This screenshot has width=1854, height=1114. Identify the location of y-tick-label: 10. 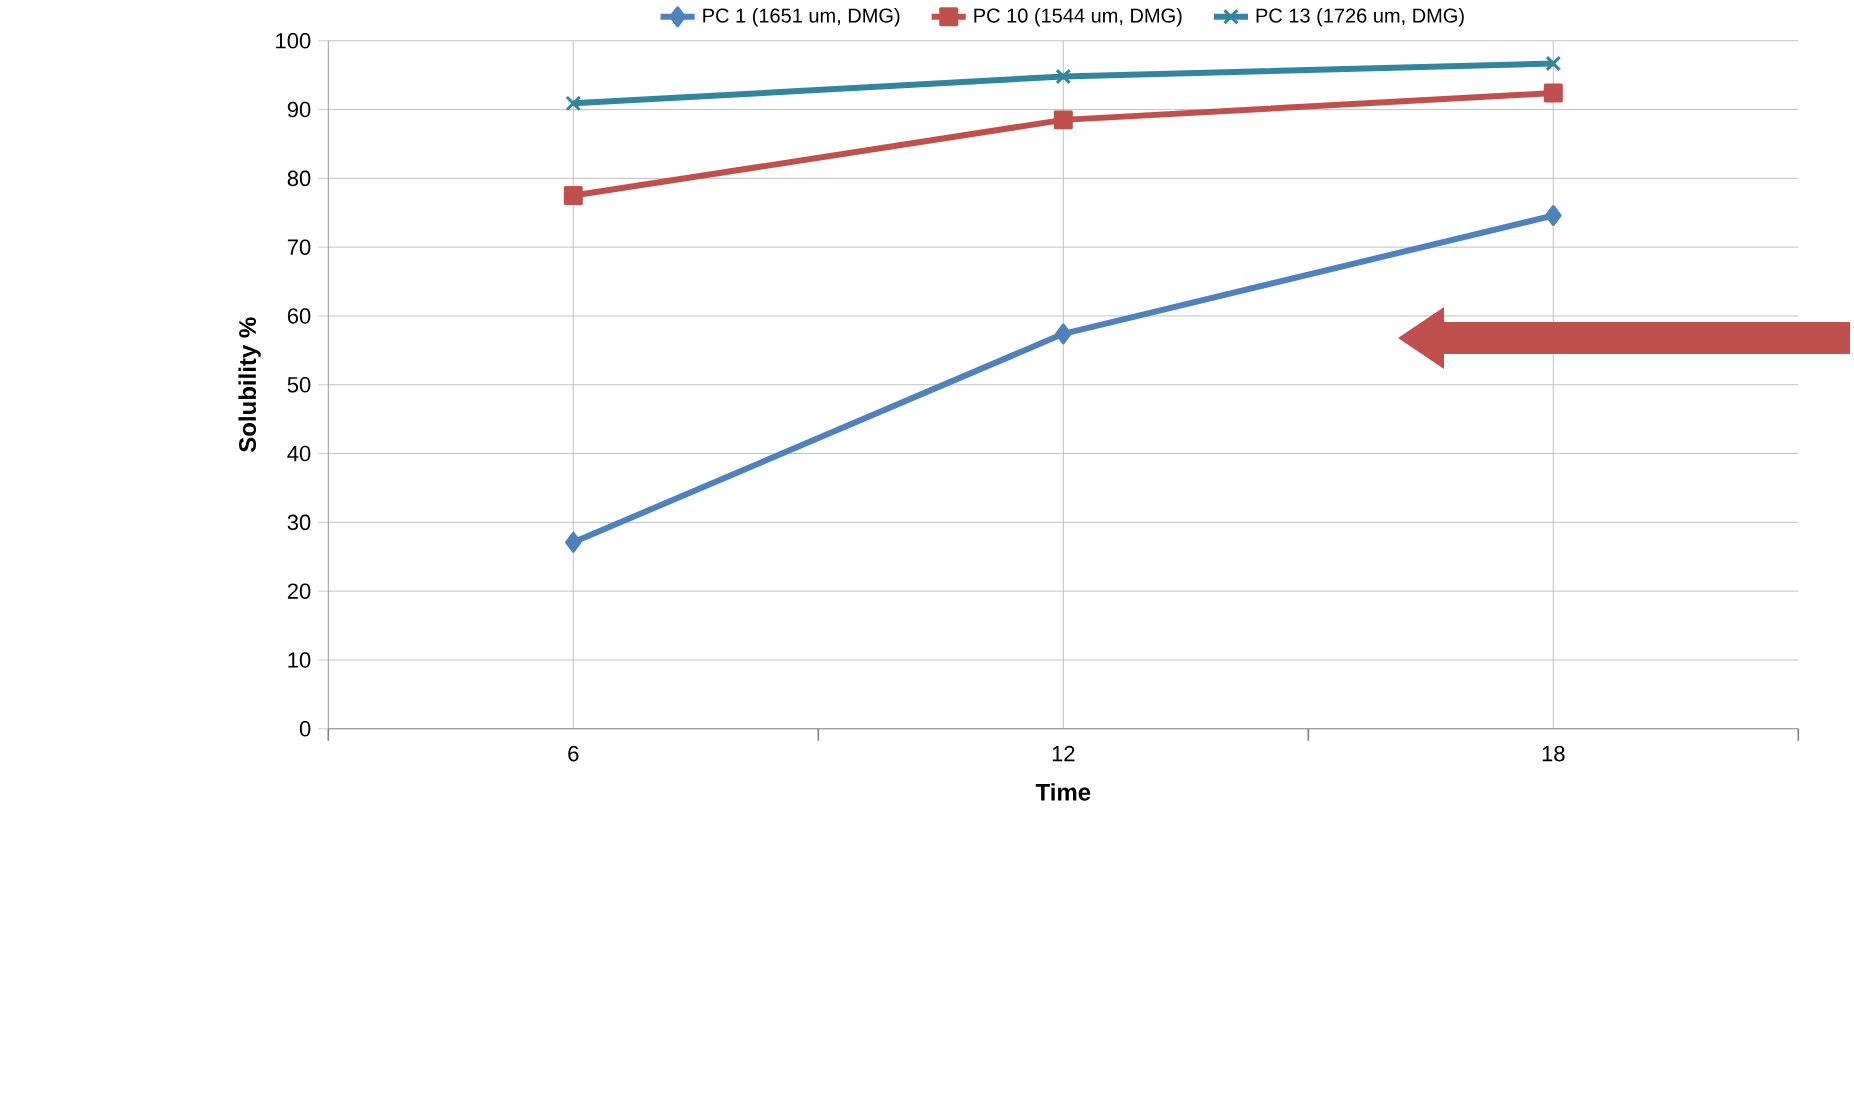
(299, 660).